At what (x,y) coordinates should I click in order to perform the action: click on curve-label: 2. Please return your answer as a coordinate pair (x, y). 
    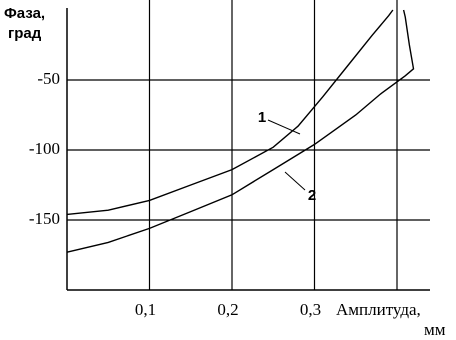
    Looking at the image, I should click on (312, 195).